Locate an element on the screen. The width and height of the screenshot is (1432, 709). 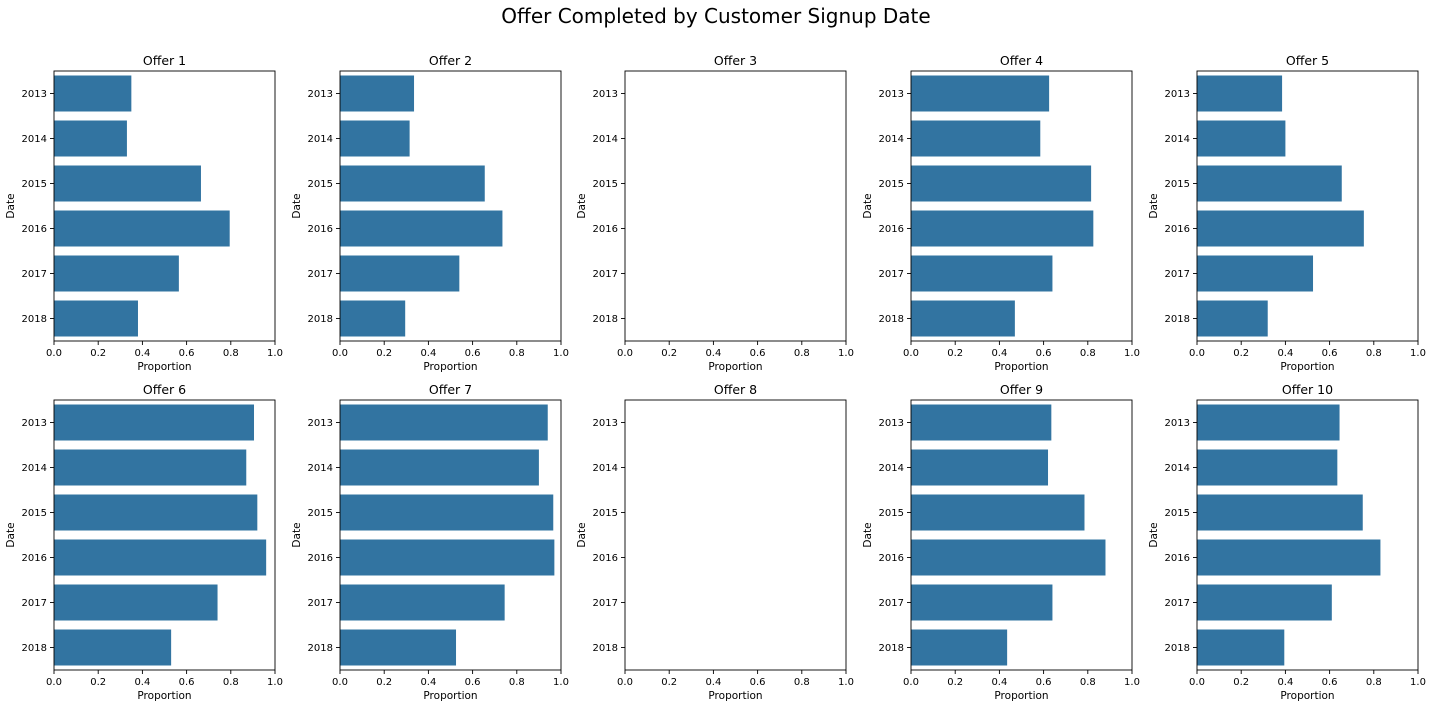
bar-2017 is located at coordinates (982, 602).